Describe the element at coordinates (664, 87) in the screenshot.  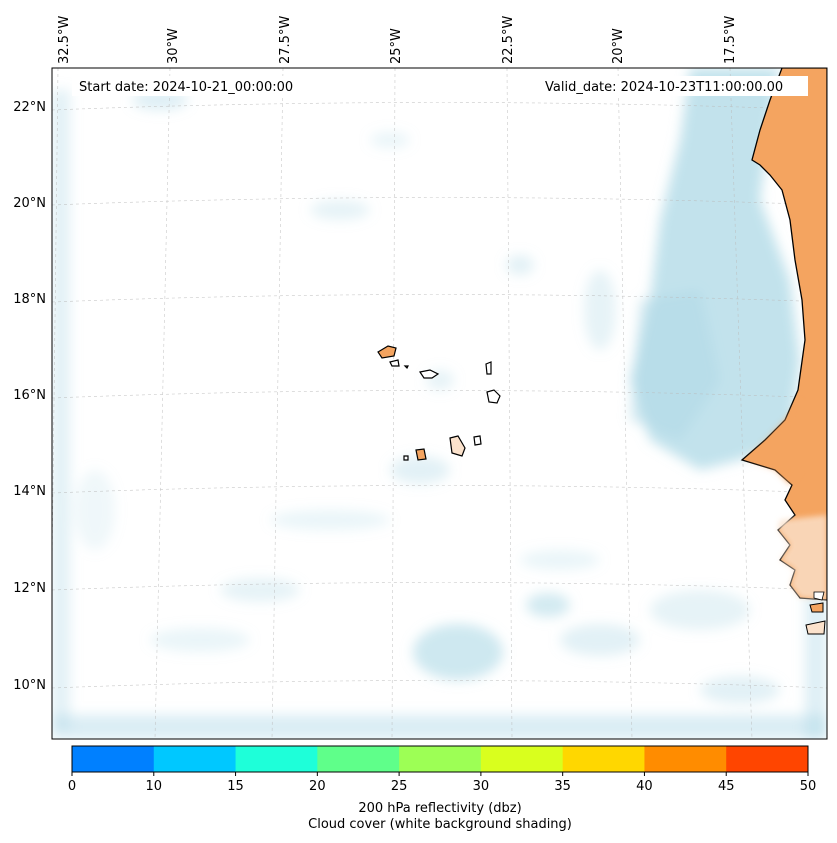
I see `valid-date-label: Valid_date: 2024-10-23T11:00:00.00` at that location.